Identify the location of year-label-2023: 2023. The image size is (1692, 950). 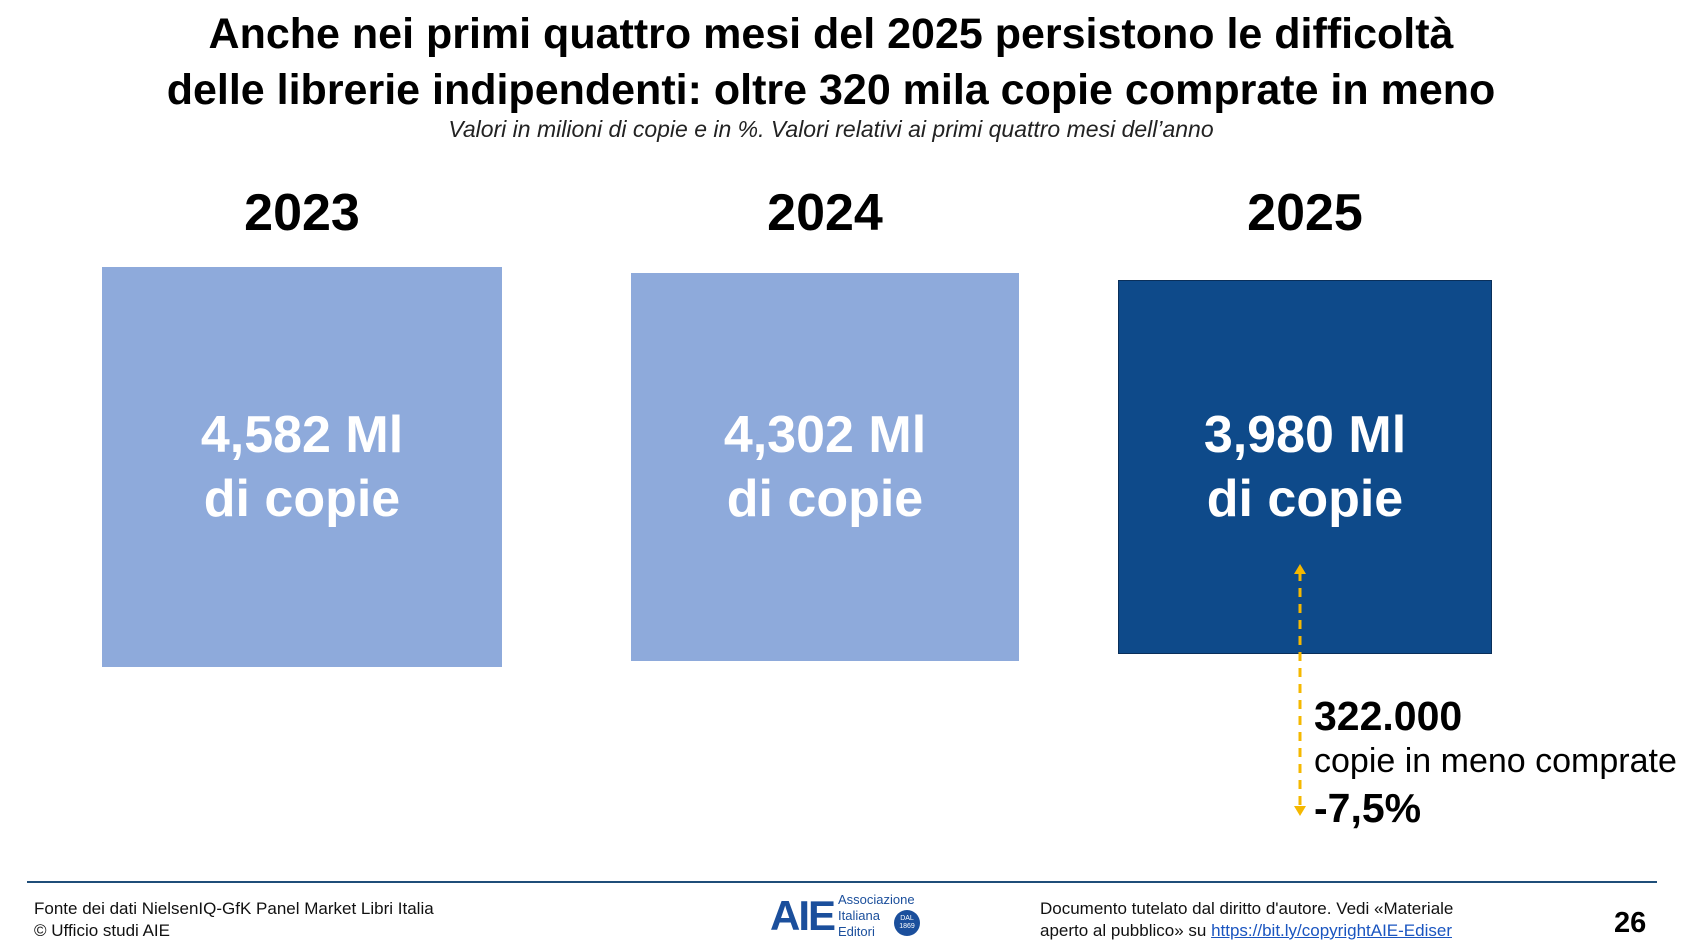
(302, 213).